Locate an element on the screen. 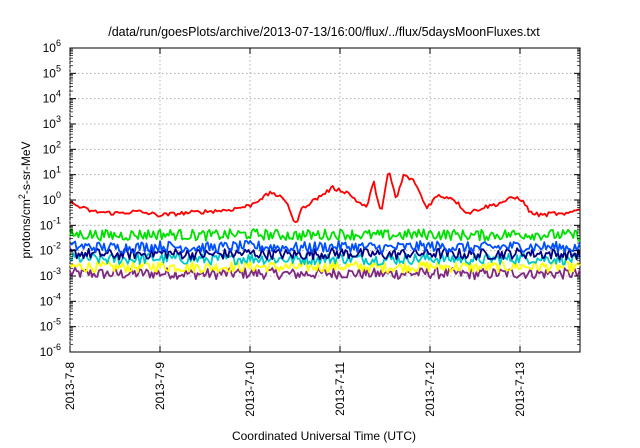 This screenshot has height=448, width=640. y-tick-label: 10³ is located at coordinates (52, 122).